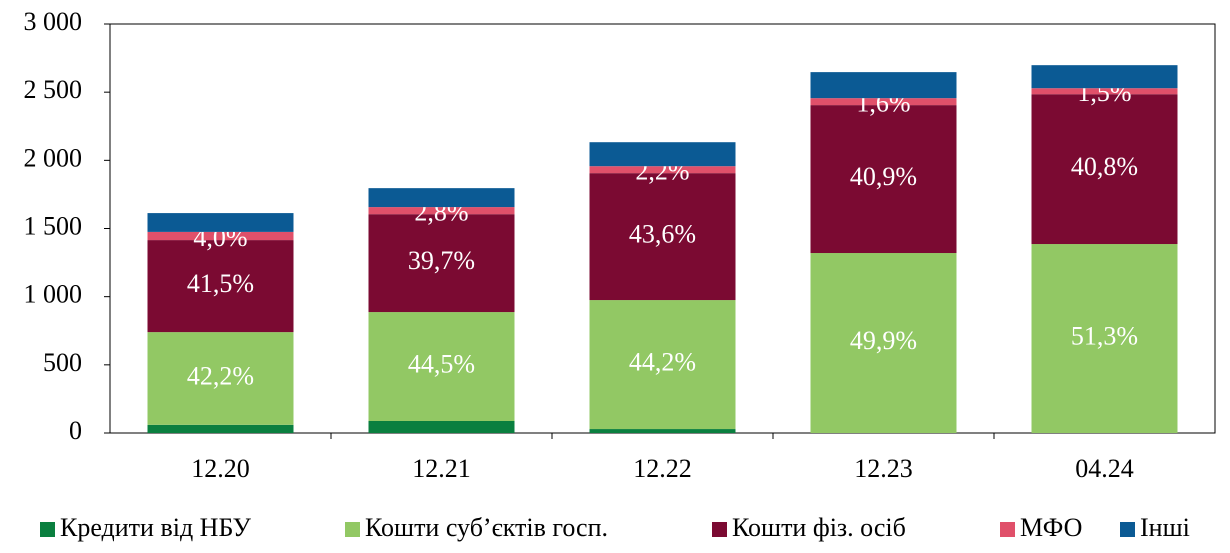  I want to click on share-label: 44,5%, so click(441, 364).